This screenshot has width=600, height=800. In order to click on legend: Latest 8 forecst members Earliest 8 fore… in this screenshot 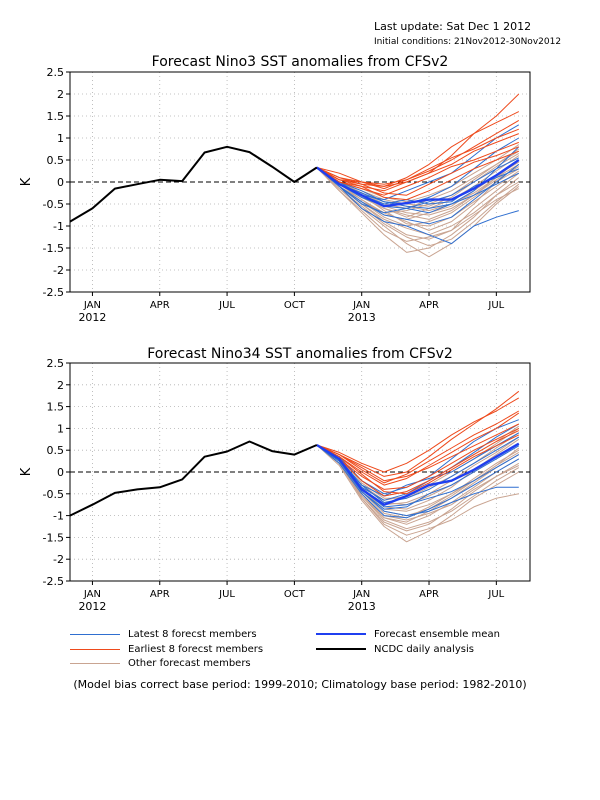, I will do `click(300, 647)`.